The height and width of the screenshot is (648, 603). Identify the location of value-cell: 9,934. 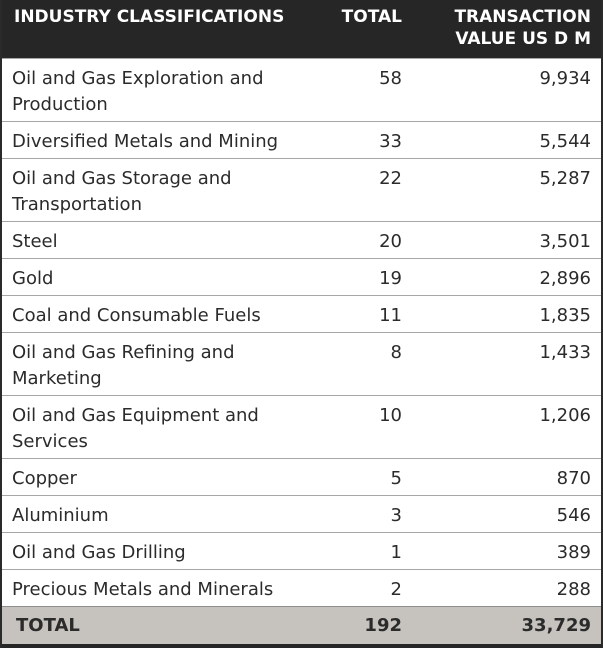
(565, 78).